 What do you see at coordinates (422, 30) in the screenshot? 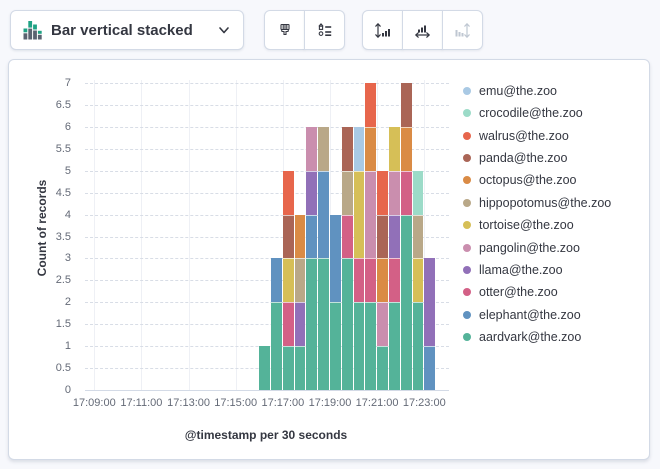
I see `bottom-axis-button` at bounding box center [422, 30].